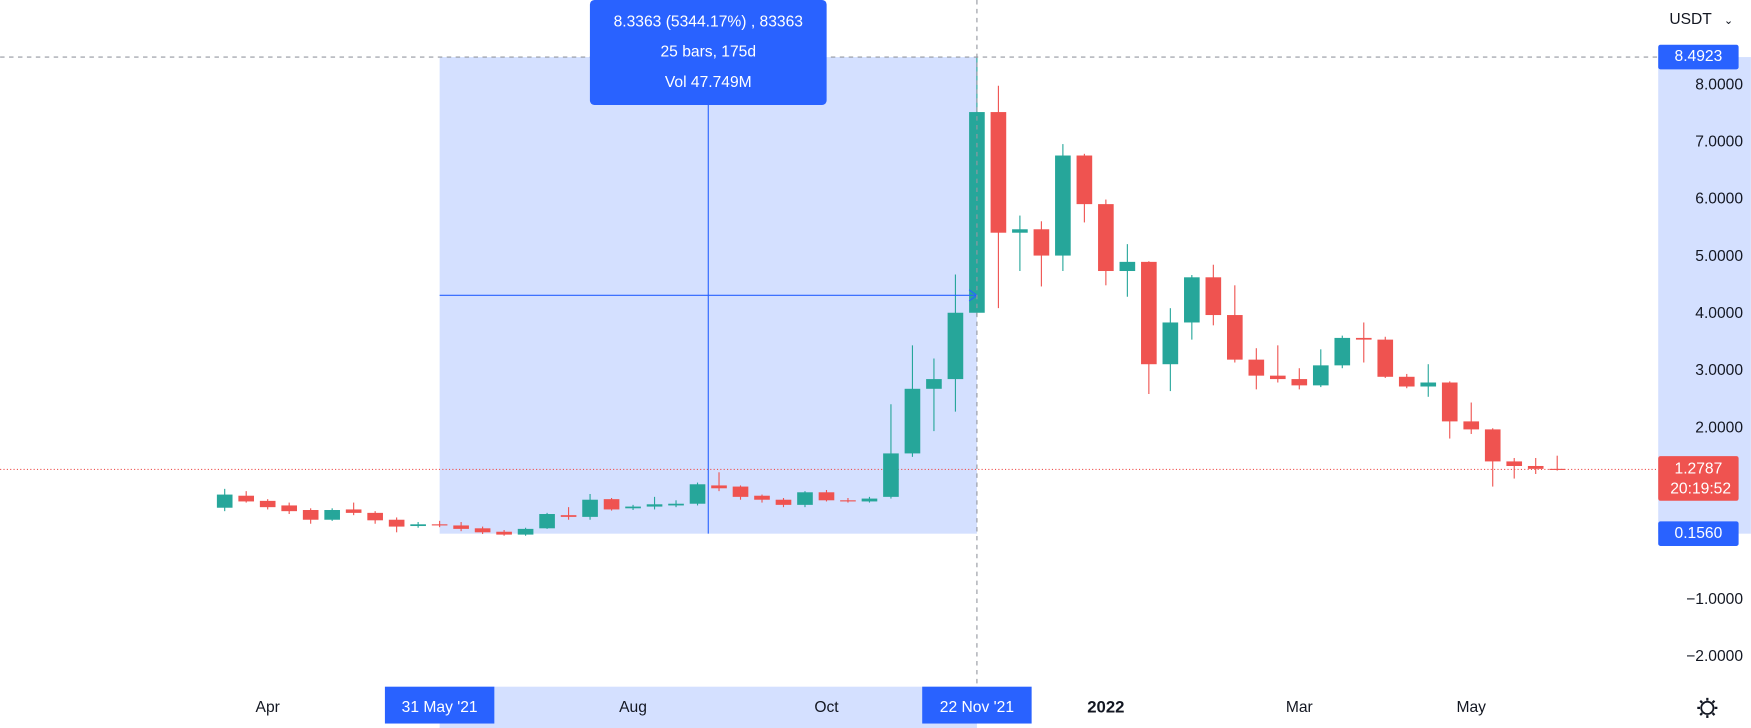 This screenshot has height=728, width=1751. What do you see at coordinates (1707, 707) in the screenshot?
I see `settings-icon` at bounding box center [1707, 707].